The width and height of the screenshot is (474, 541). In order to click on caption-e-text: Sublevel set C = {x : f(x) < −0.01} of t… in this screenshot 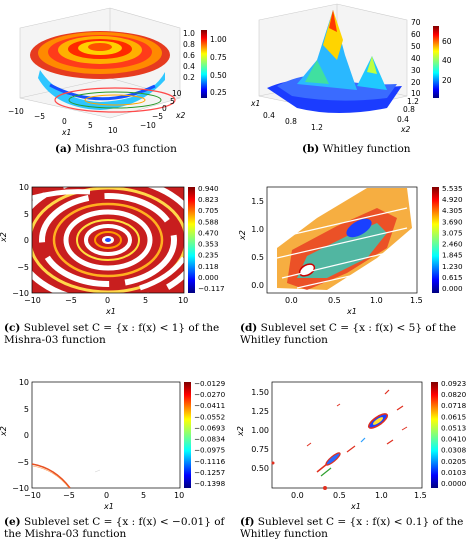, I will do `click(114, 528)`.